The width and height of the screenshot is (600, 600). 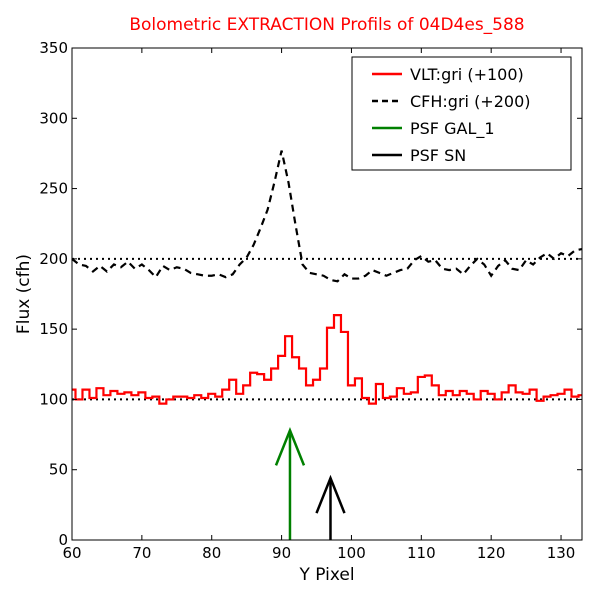 What do you see at coordinates (53, 329) in the screenshot?
I see `y-tick-label: 150` at bounding box center [53, 329].